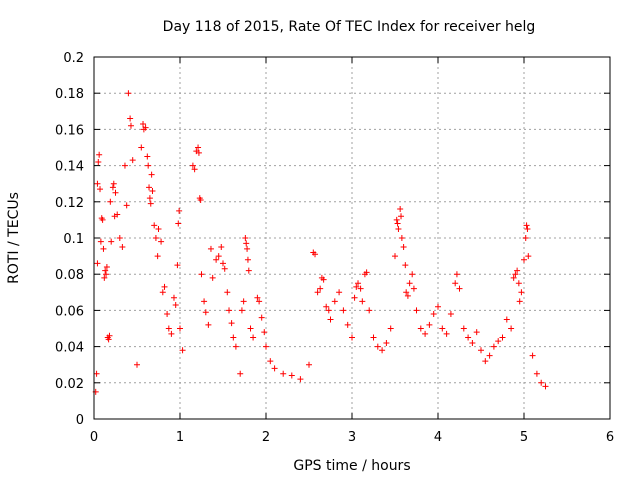 The width and height of the screenshot is (640, 480). What do you see at coordinates (610, 437) in the screenshot?
I see `x-tick-label: 6` at bounding box center [610, 437].